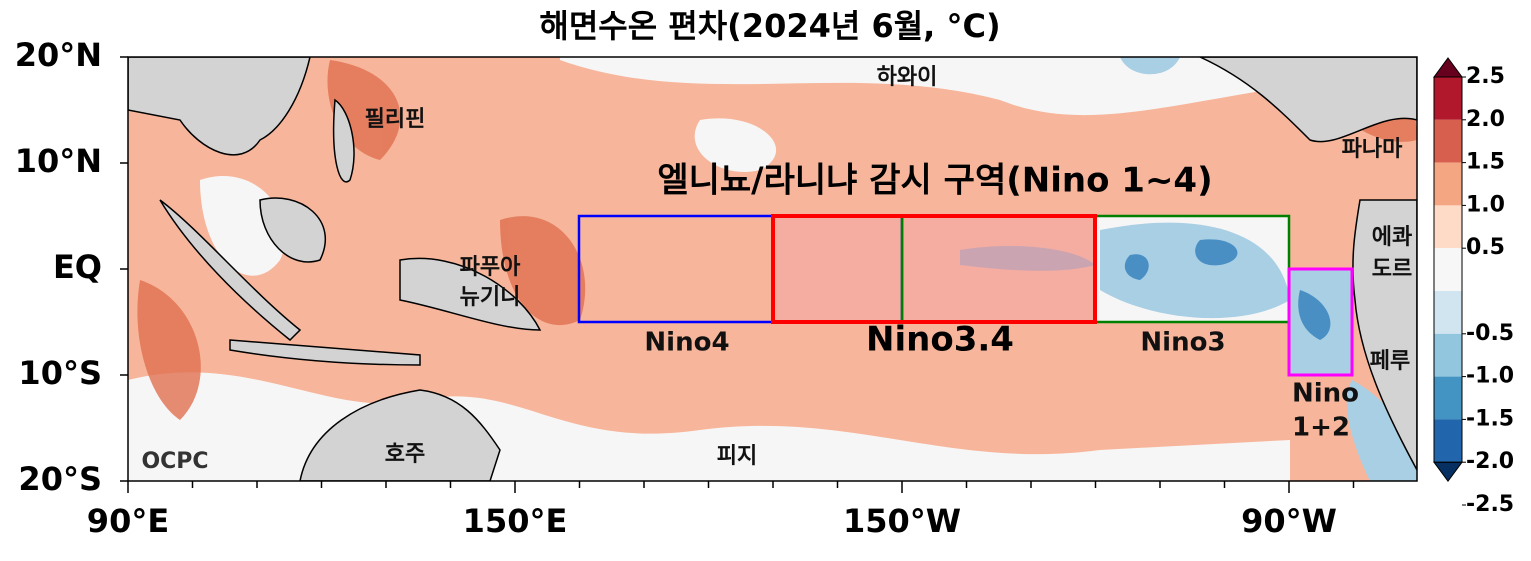  What do you see at coordinates (1485, 119) in the screenshot?
I see `colorbar-label: 2.0` at bounding box center [1485, 119].